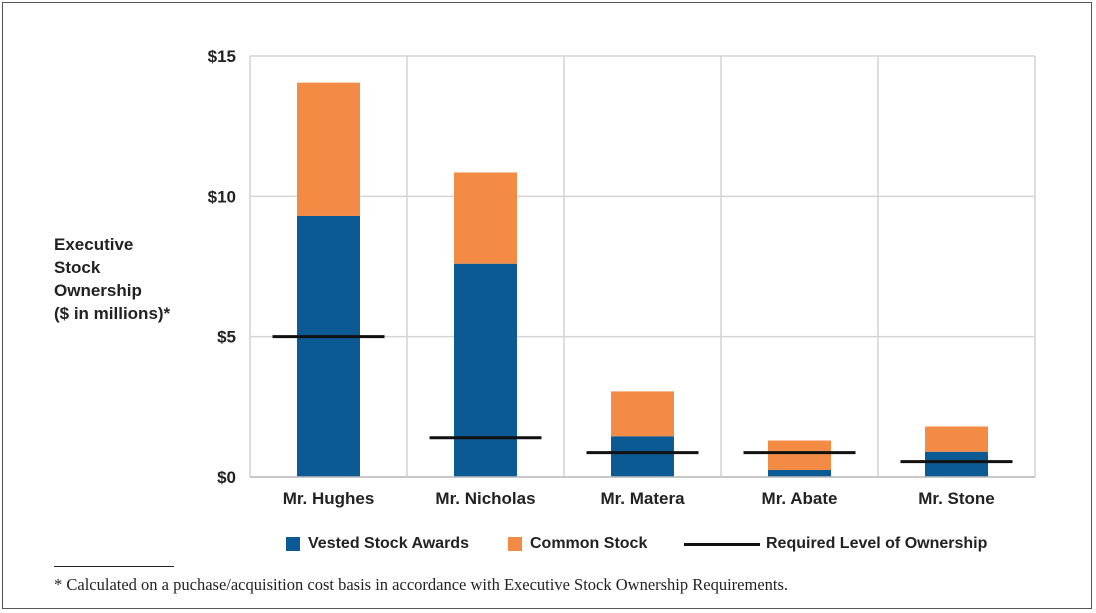 This screenshot has width=1096, height=613. I want to click on y-tick-label: $5, so click(226, 337).